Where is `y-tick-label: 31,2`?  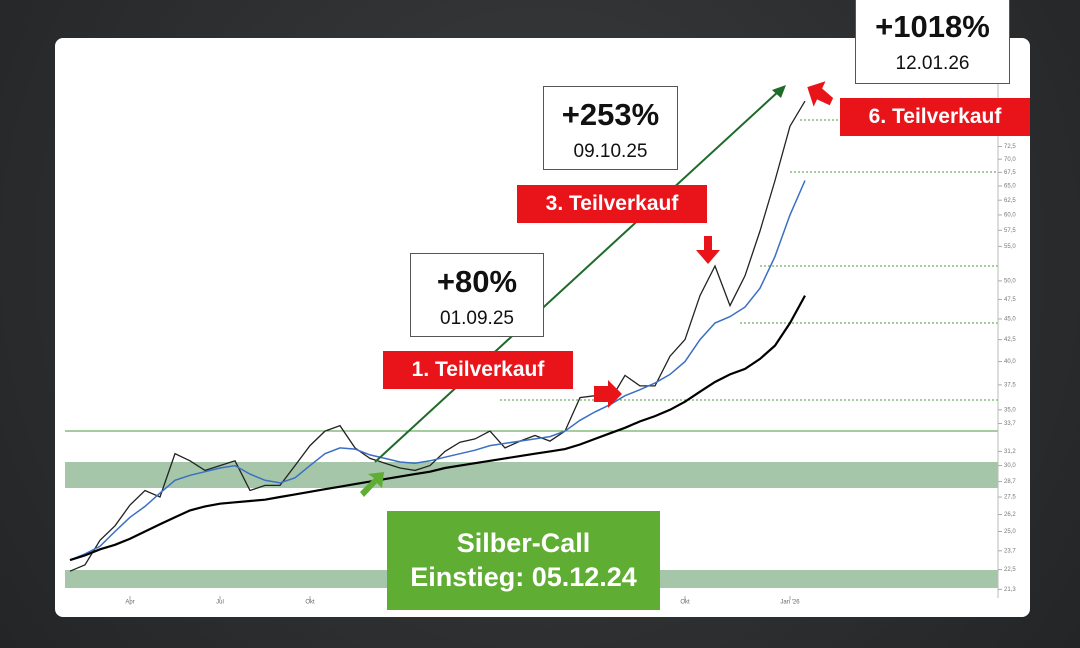 y-tick-label: 31,2 is located at coordinates (1010, 452).